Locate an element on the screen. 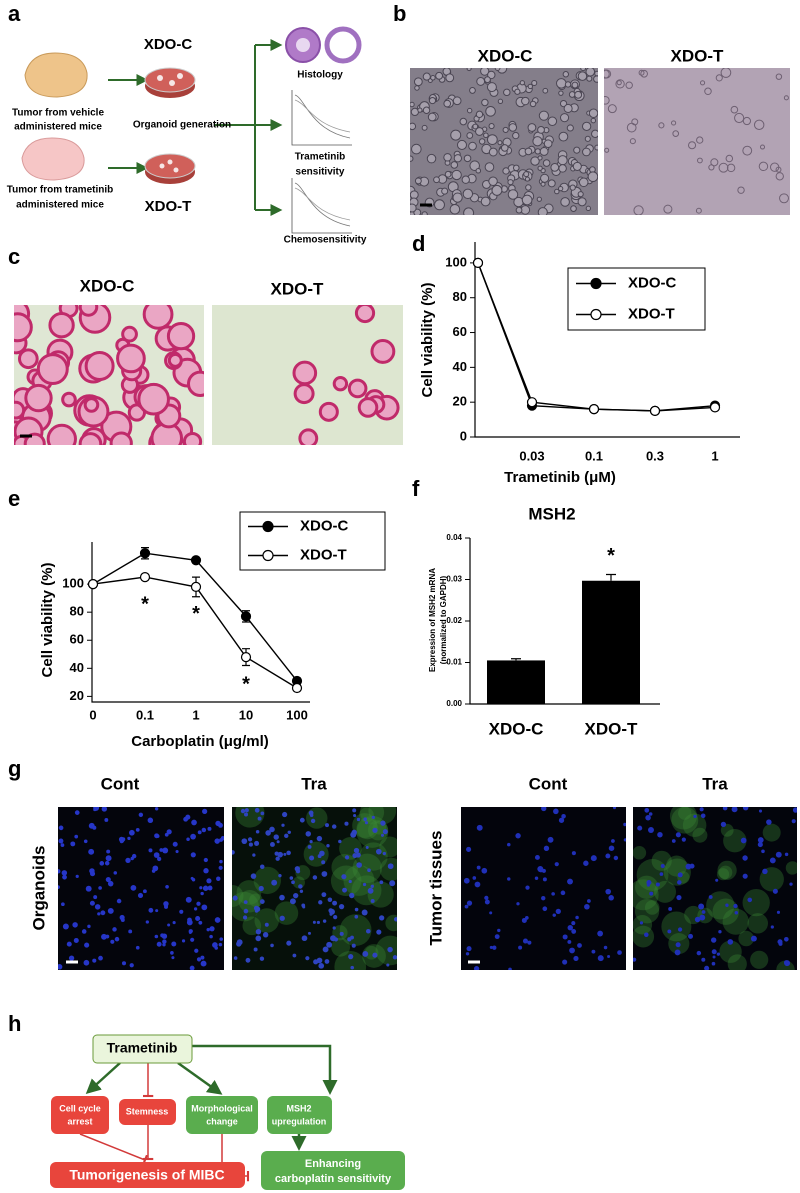  axis is located at coordinates (200, 622).